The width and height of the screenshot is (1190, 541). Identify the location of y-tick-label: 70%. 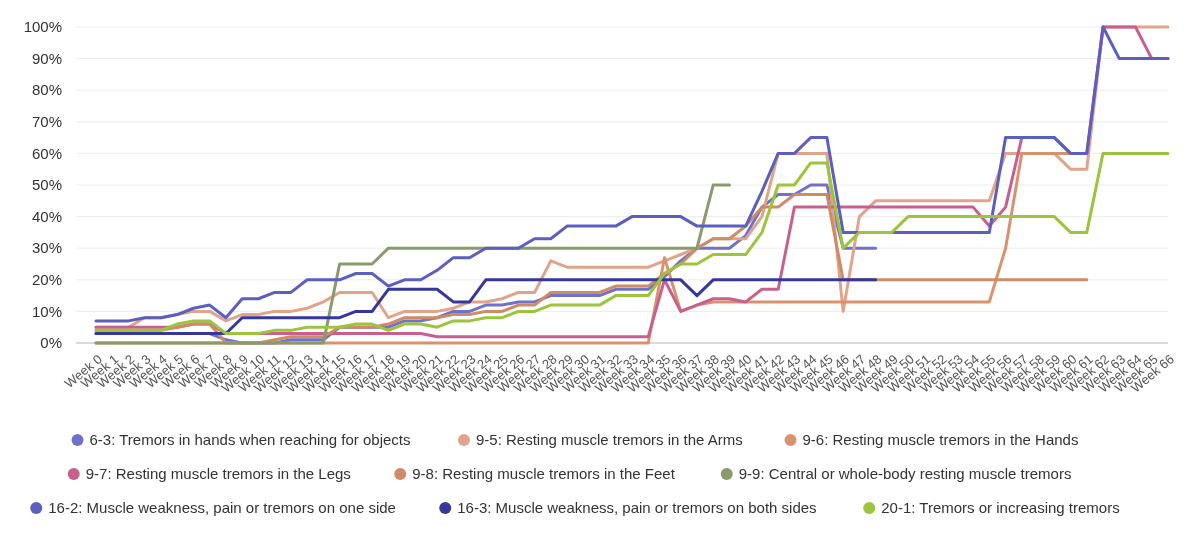
(46, 122).